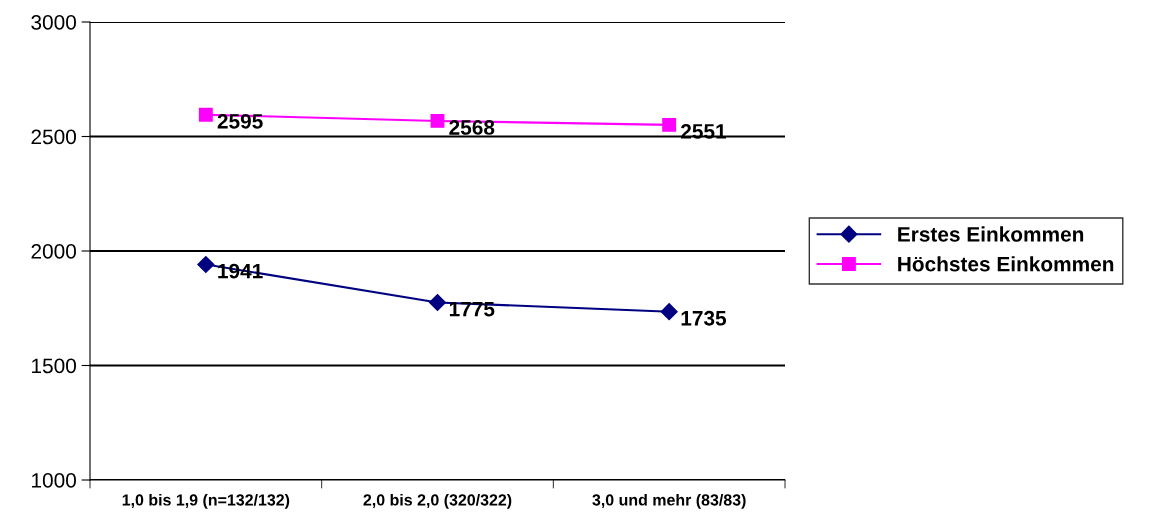 The height and width of the screenshot is (523, 1158). I want to click on data-label: 2595, so click(240, 121).